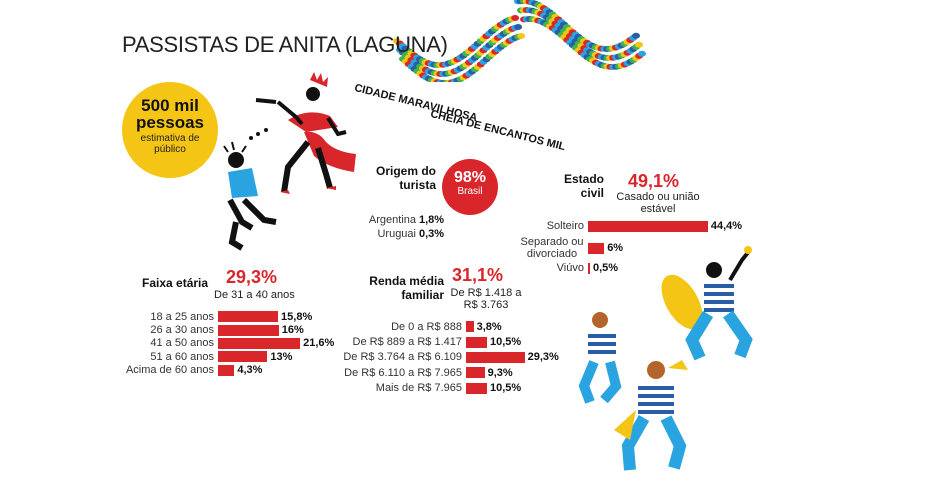  What do you see at coordinates (250, 370) in the screenshot?
I see `bar-value-label: 4,3%` at bounding box center [250, 370].